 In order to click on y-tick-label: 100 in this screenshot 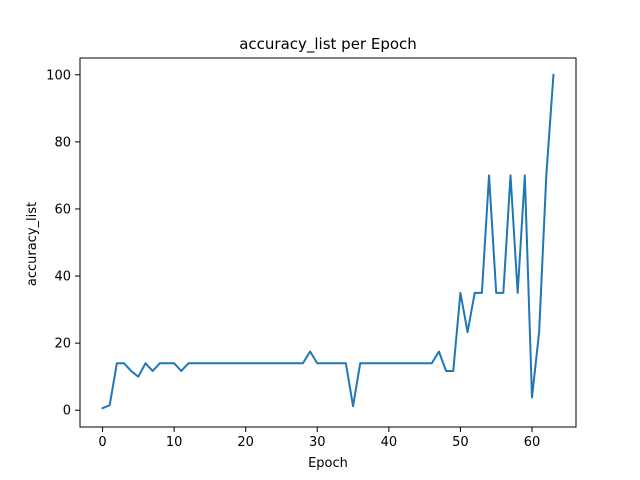, I will do `click(58, 75)`.